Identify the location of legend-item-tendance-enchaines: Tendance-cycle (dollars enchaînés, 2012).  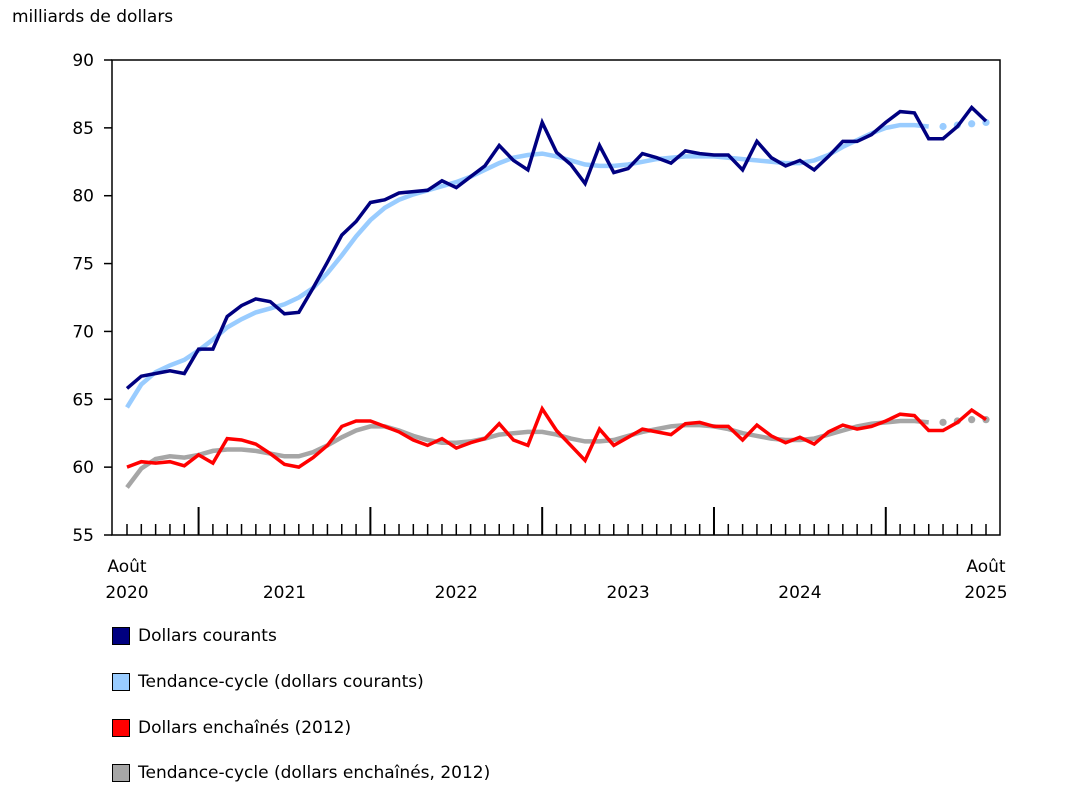
(301, 773).